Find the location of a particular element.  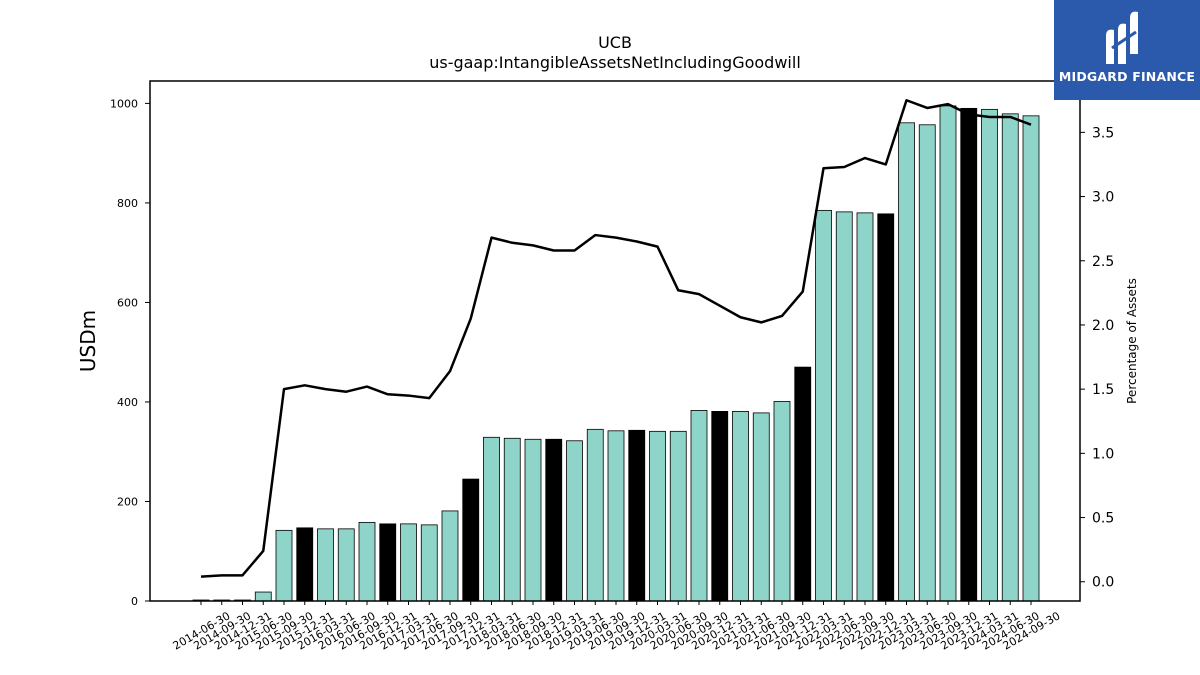

chart-title: UCB is located at coordinates (615, 42).